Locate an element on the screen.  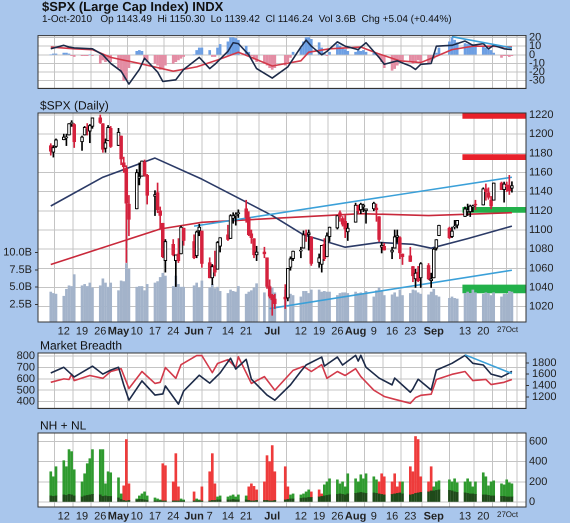
y-tick-label: 1160 is located at coordinates (541, 172).